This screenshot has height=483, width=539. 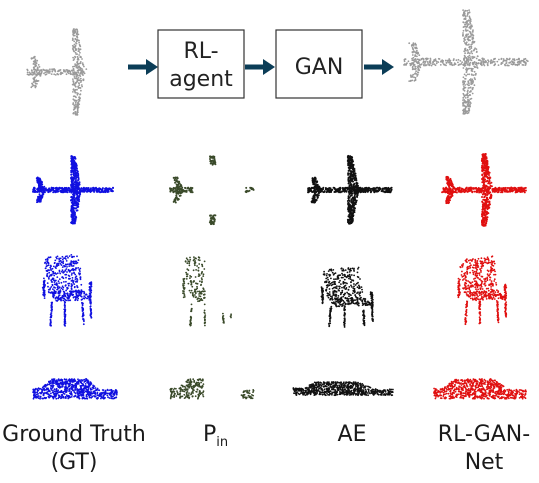 What do you see at coordinates (73, 190) in the screenshot?
I see `gt-airplane-pointcloud` at bounding box center [73, 190].